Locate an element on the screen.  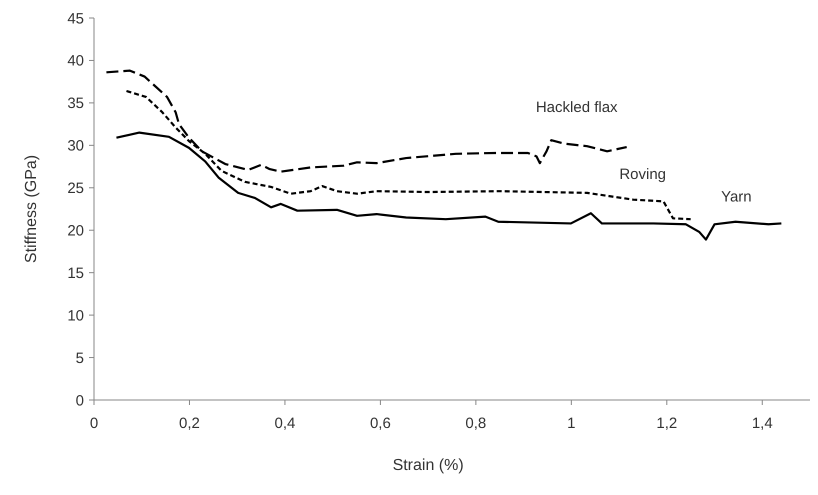
y-tick-label: 20 is located at coordinates (75, 231).